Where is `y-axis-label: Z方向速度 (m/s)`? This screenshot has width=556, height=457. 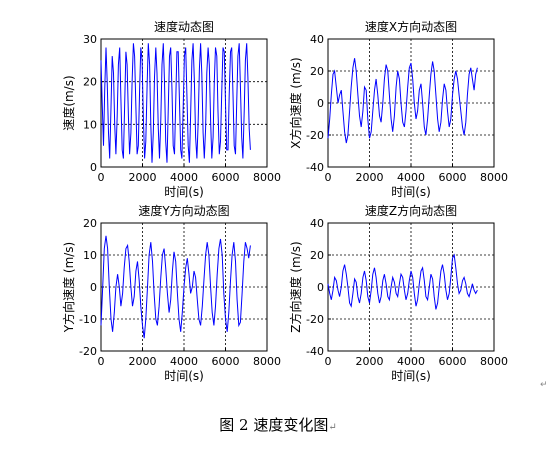
y-axis-label: Z方向速度 (m/s) is located at coordinates (295, 286).